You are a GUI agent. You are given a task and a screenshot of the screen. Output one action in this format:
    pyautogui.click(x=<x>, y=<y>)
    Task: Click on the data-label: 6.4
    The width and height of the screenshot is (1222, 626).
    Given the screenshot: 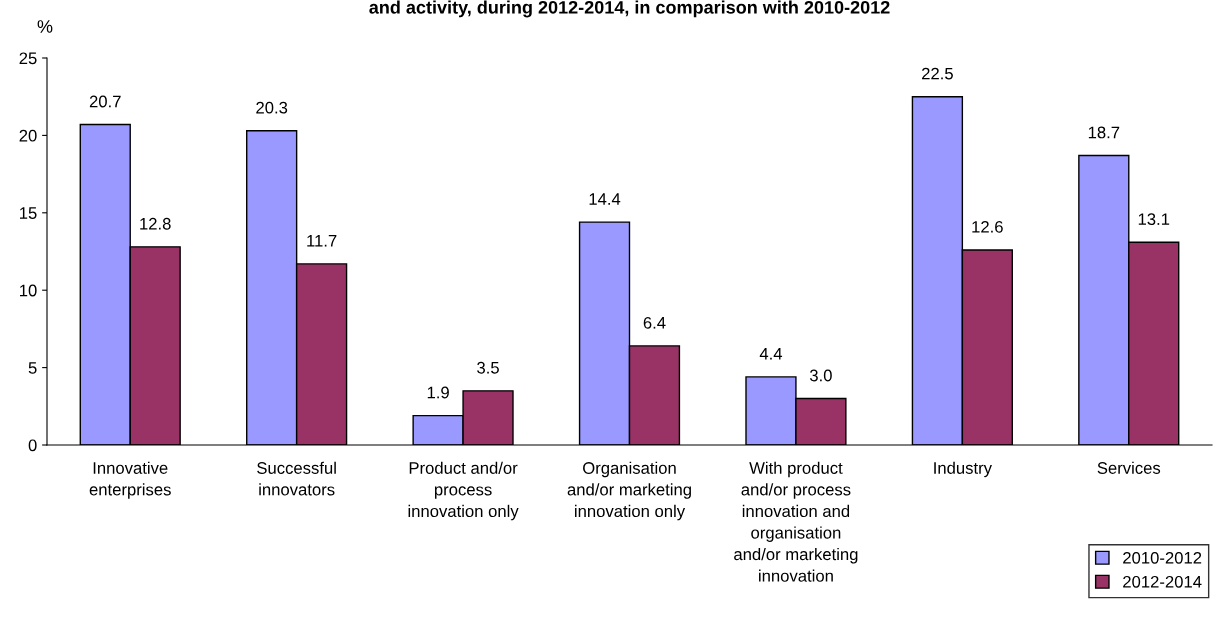 What is the action you would take?
    pyautogui.click(x=654, y=322)
    